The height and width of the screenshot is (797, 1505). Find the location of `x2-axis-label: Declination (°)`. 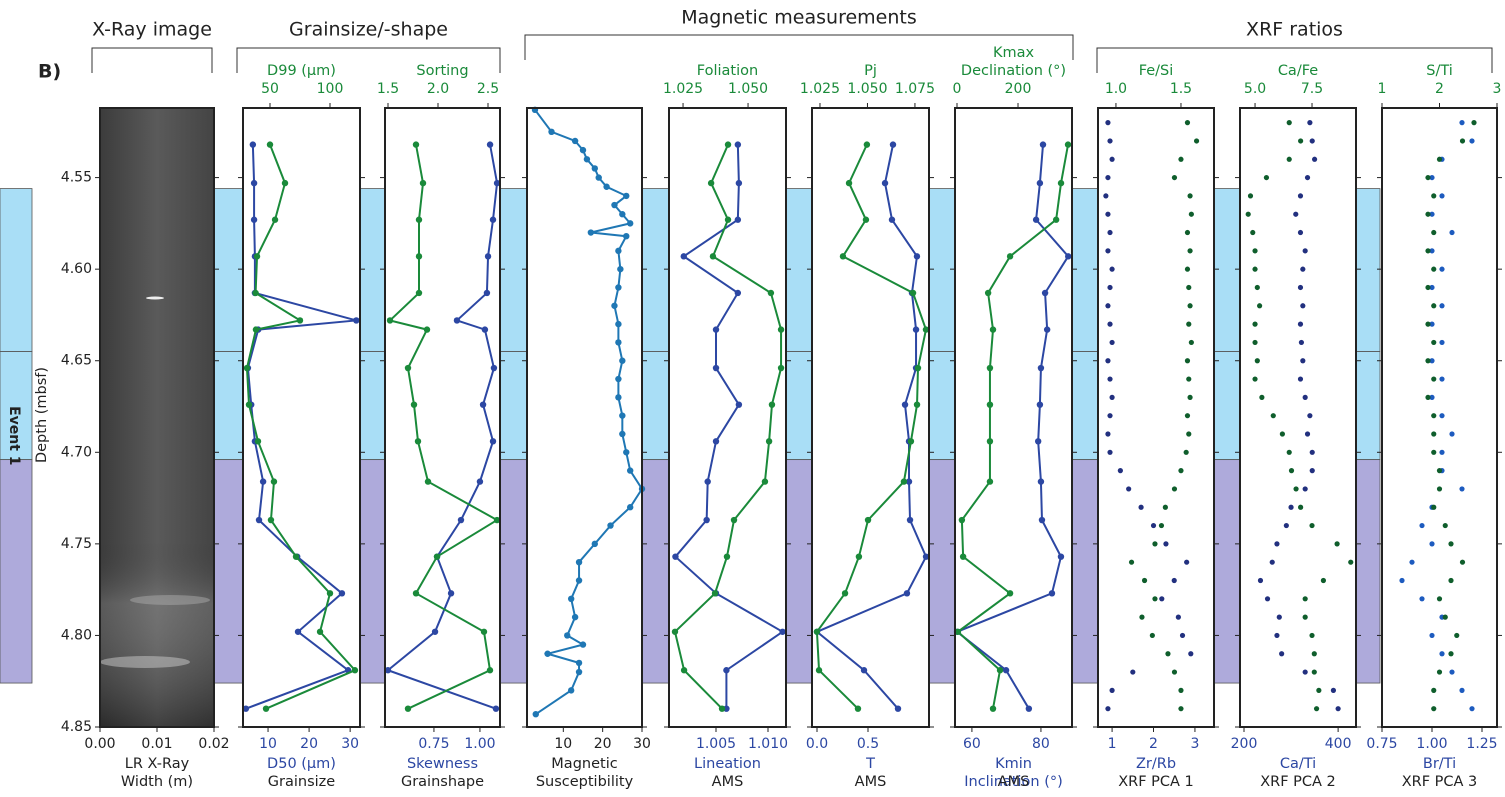

x2-axis-label: Declination (°) is located at coordinates (1013, 71).